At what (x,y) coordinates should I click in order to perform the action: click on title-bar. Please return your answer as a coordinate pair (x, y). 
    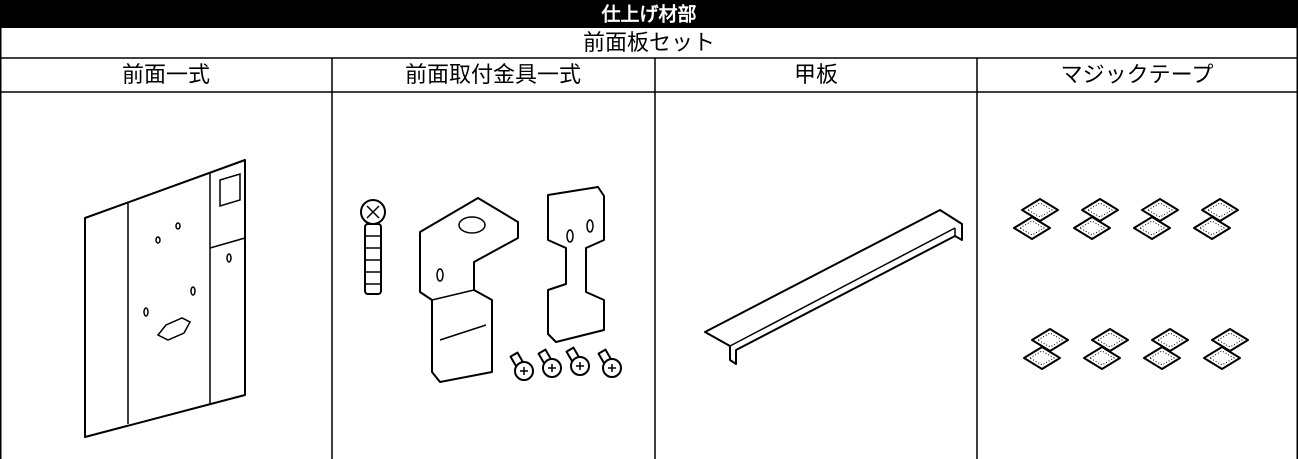
    Looking at the image, I should click on (649, 14).